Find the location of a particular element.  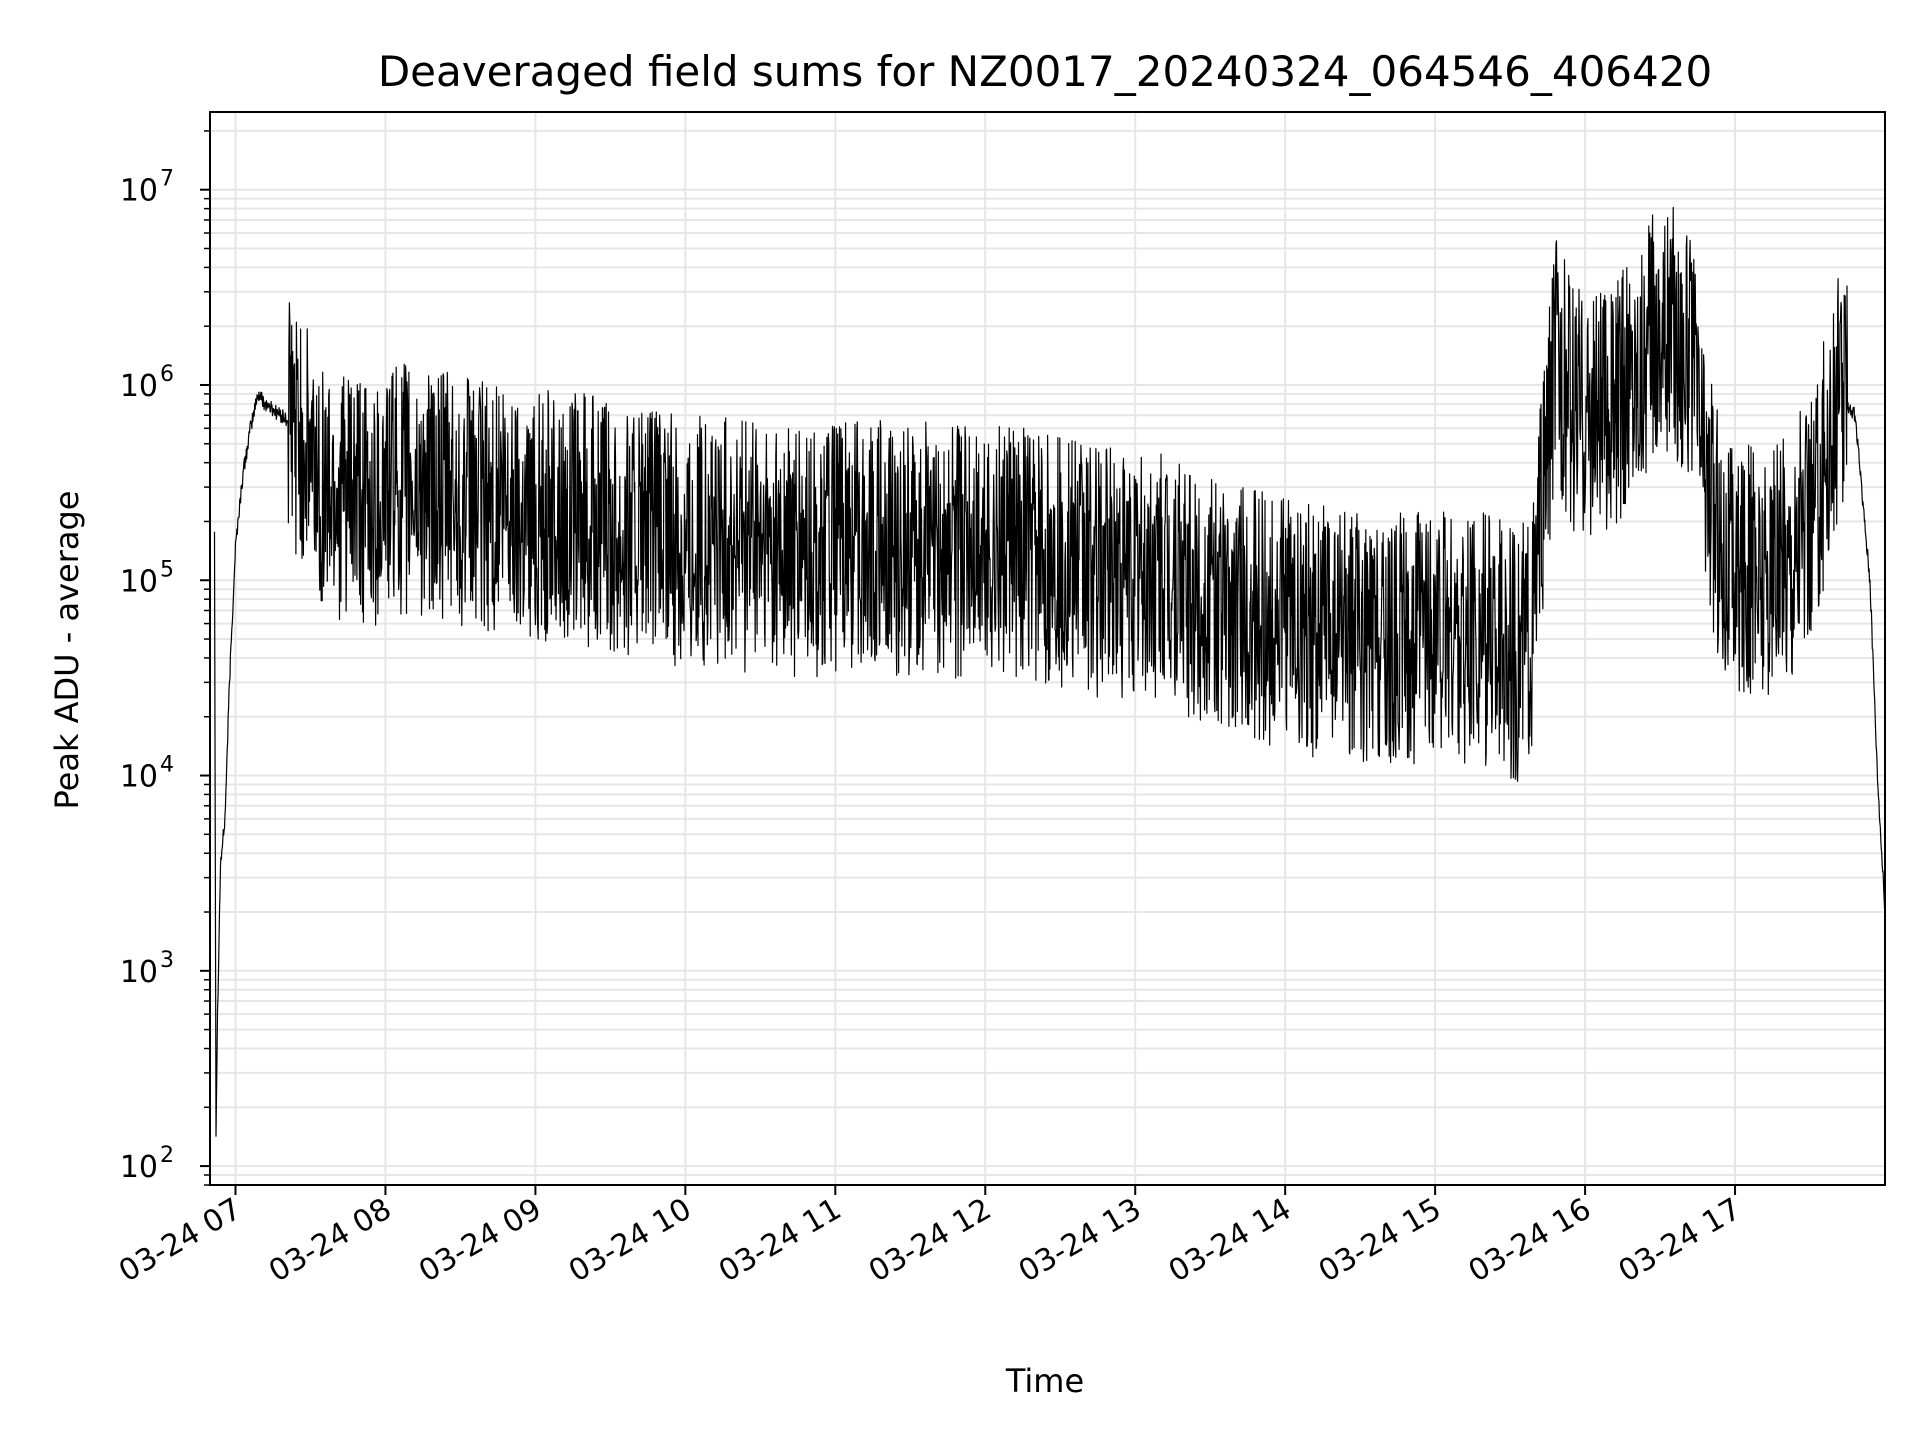

y-tick-exponent: 4 is located at coordinates (167, 765).